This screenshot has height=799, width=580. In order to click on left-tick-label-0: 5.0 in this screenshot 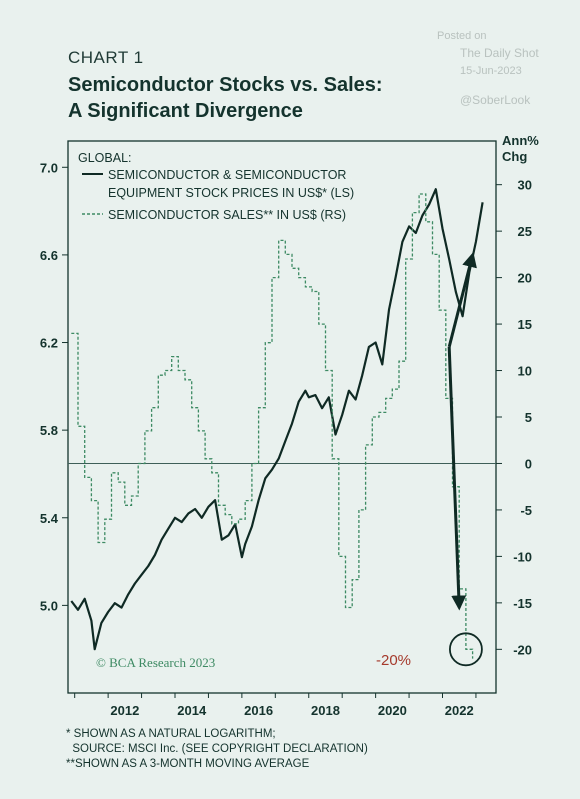, I will do `click(49, 605)`.